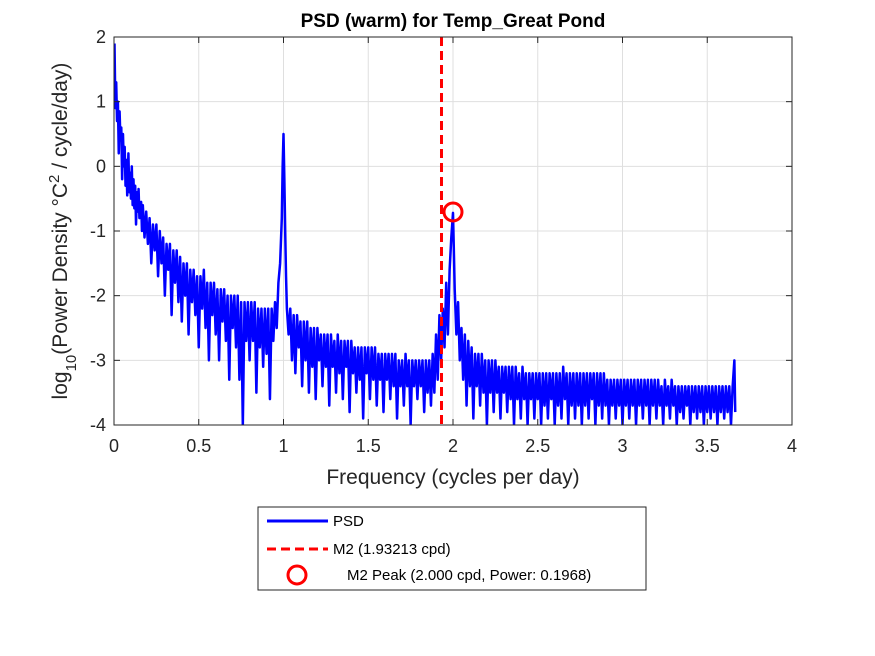  I want to click on x-axis-label: Frequency (cycles per day), so click(452, 477).